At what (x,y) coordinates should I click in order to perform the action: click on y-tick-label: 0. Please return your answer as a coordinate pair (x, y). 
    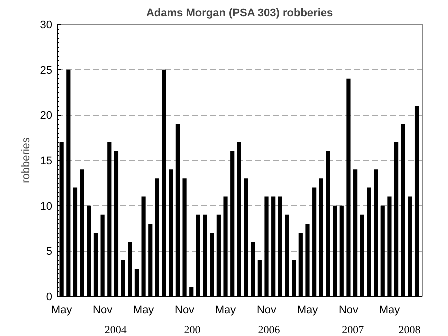
    Looking at the image, I should click on (49, 298).